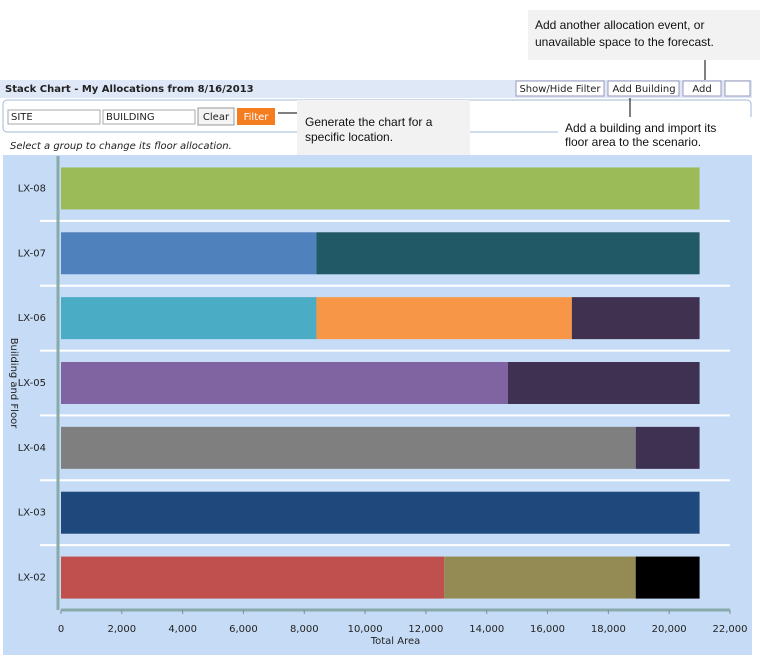 The width and height of the screenshot is (770, 656). What do you see at coordinates (54, 117) in the screenshot?
I see `site-input` at bounding box center [54, 117].